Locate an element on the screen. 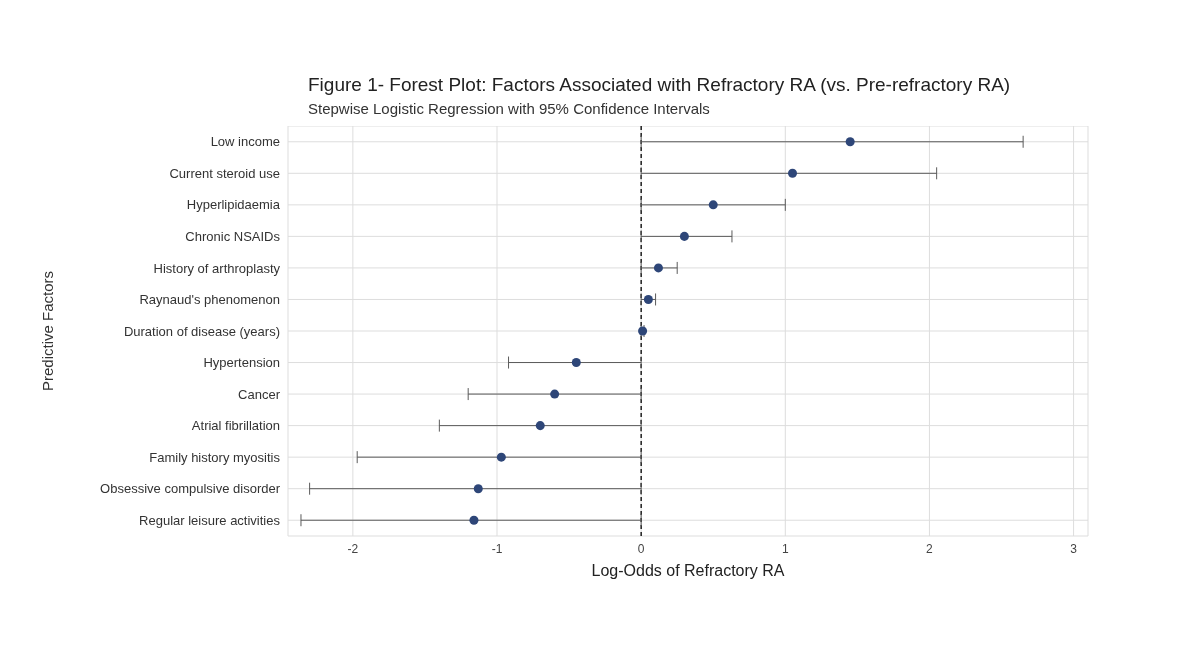 This screenshot has width=1200, height=646. y-tick-label: Hyperlipidaemia is located at coordinates (233, 205).